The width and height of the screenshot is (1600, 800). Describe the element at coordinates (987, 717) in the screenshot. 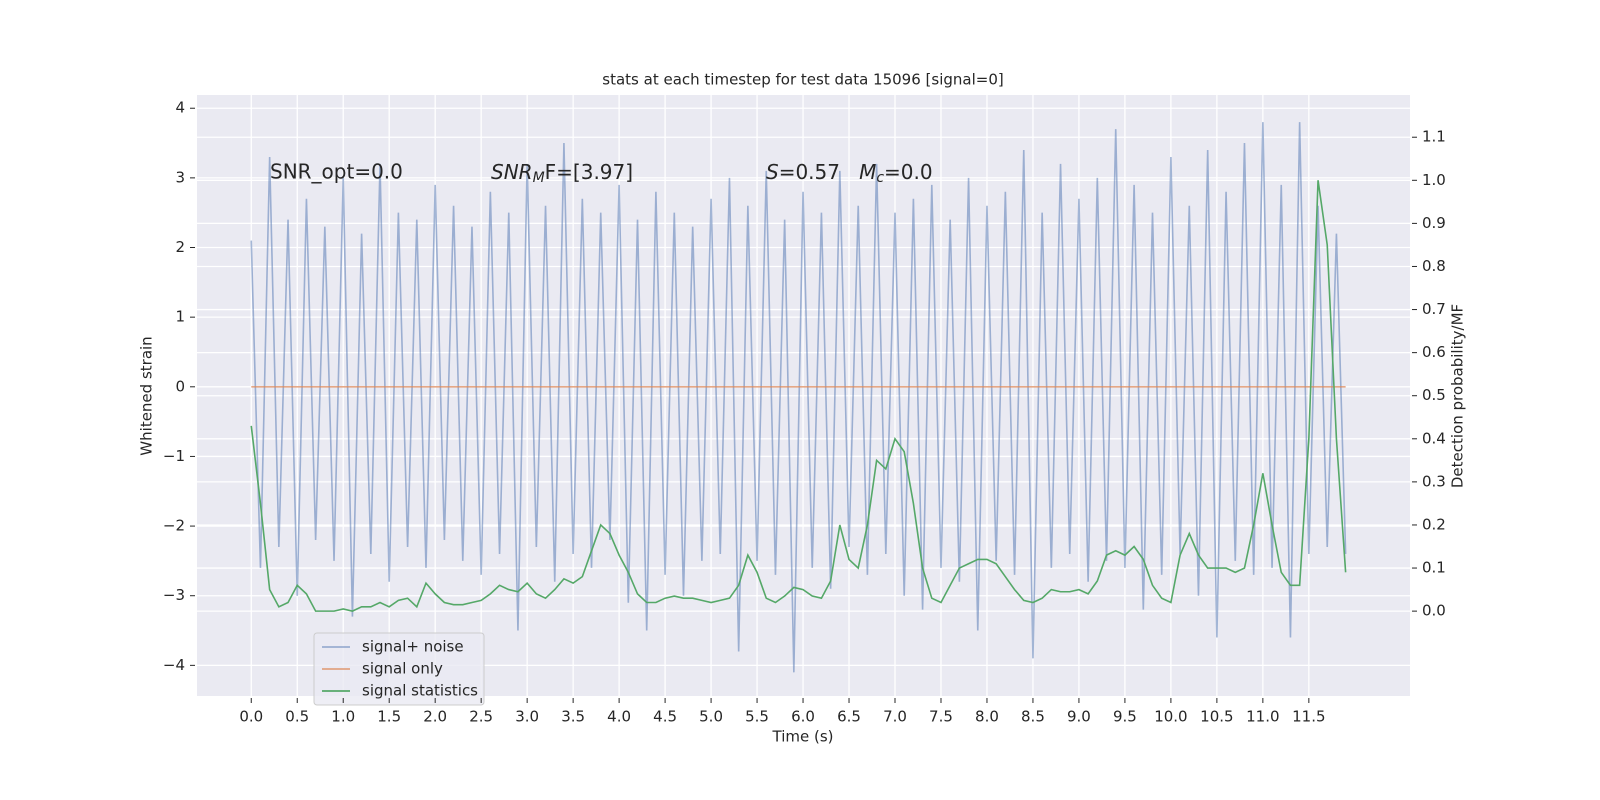

I see `x-tick-label: 8.0` at that location.